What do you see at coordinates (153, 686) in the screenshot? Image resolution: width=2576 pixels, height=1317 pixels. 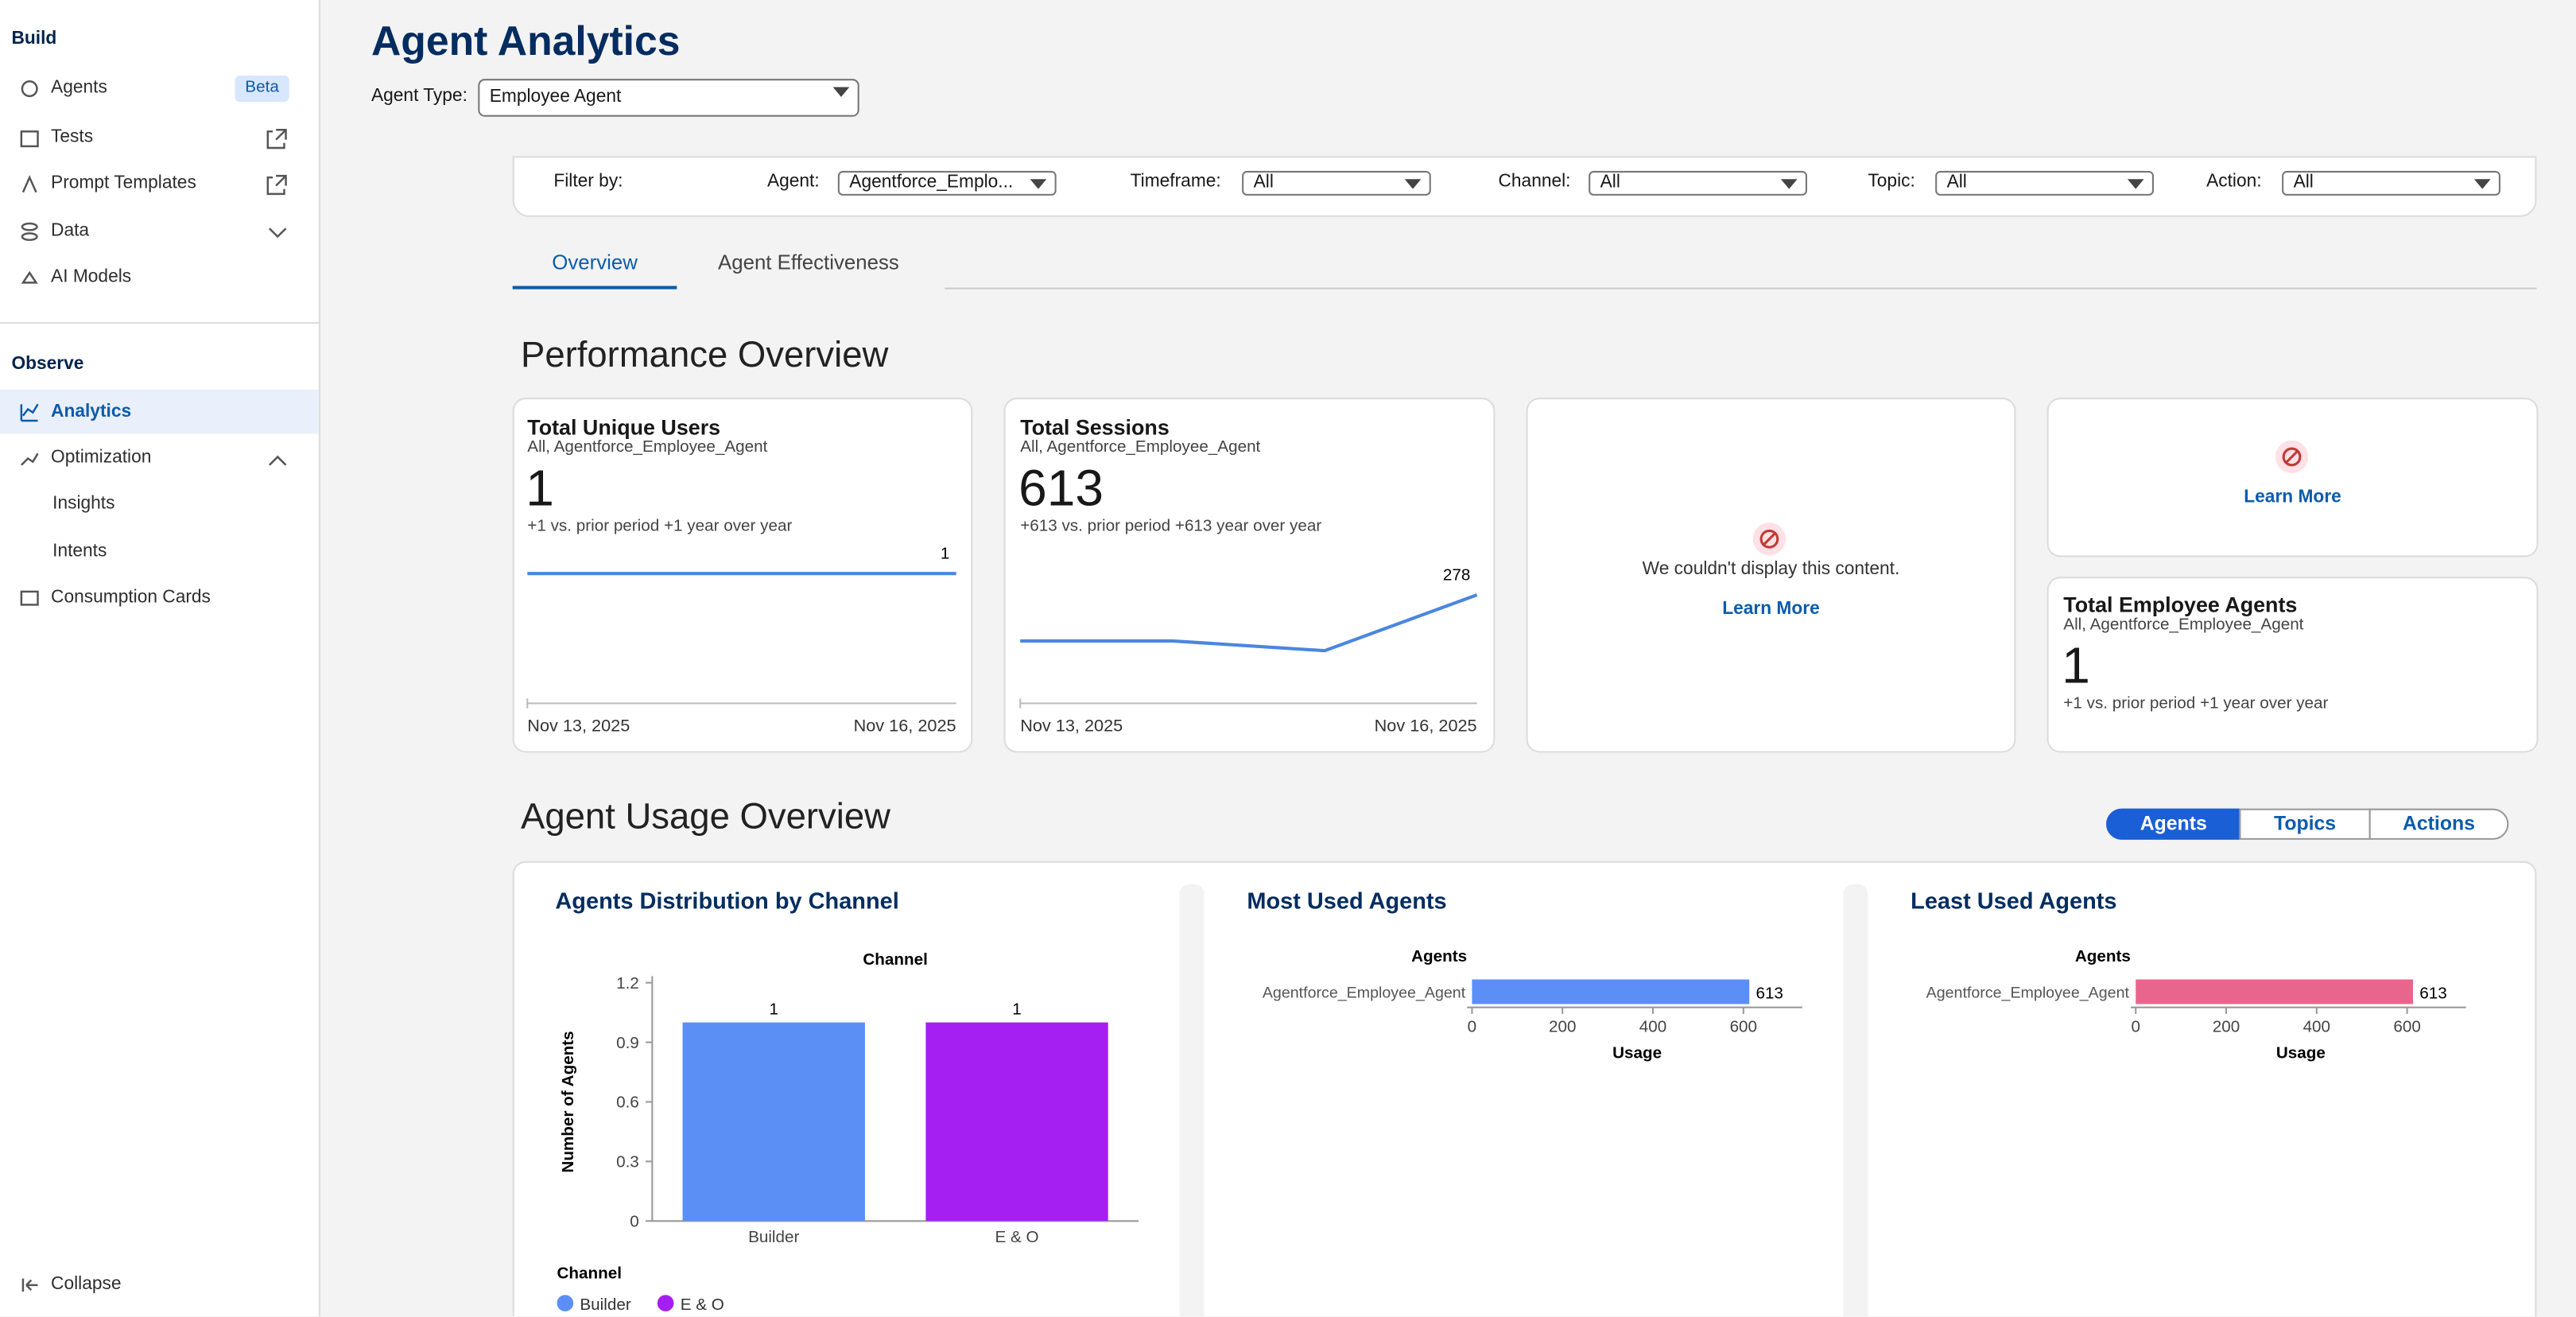 I see `sidebar-icons` at bounding box center [153, 686].